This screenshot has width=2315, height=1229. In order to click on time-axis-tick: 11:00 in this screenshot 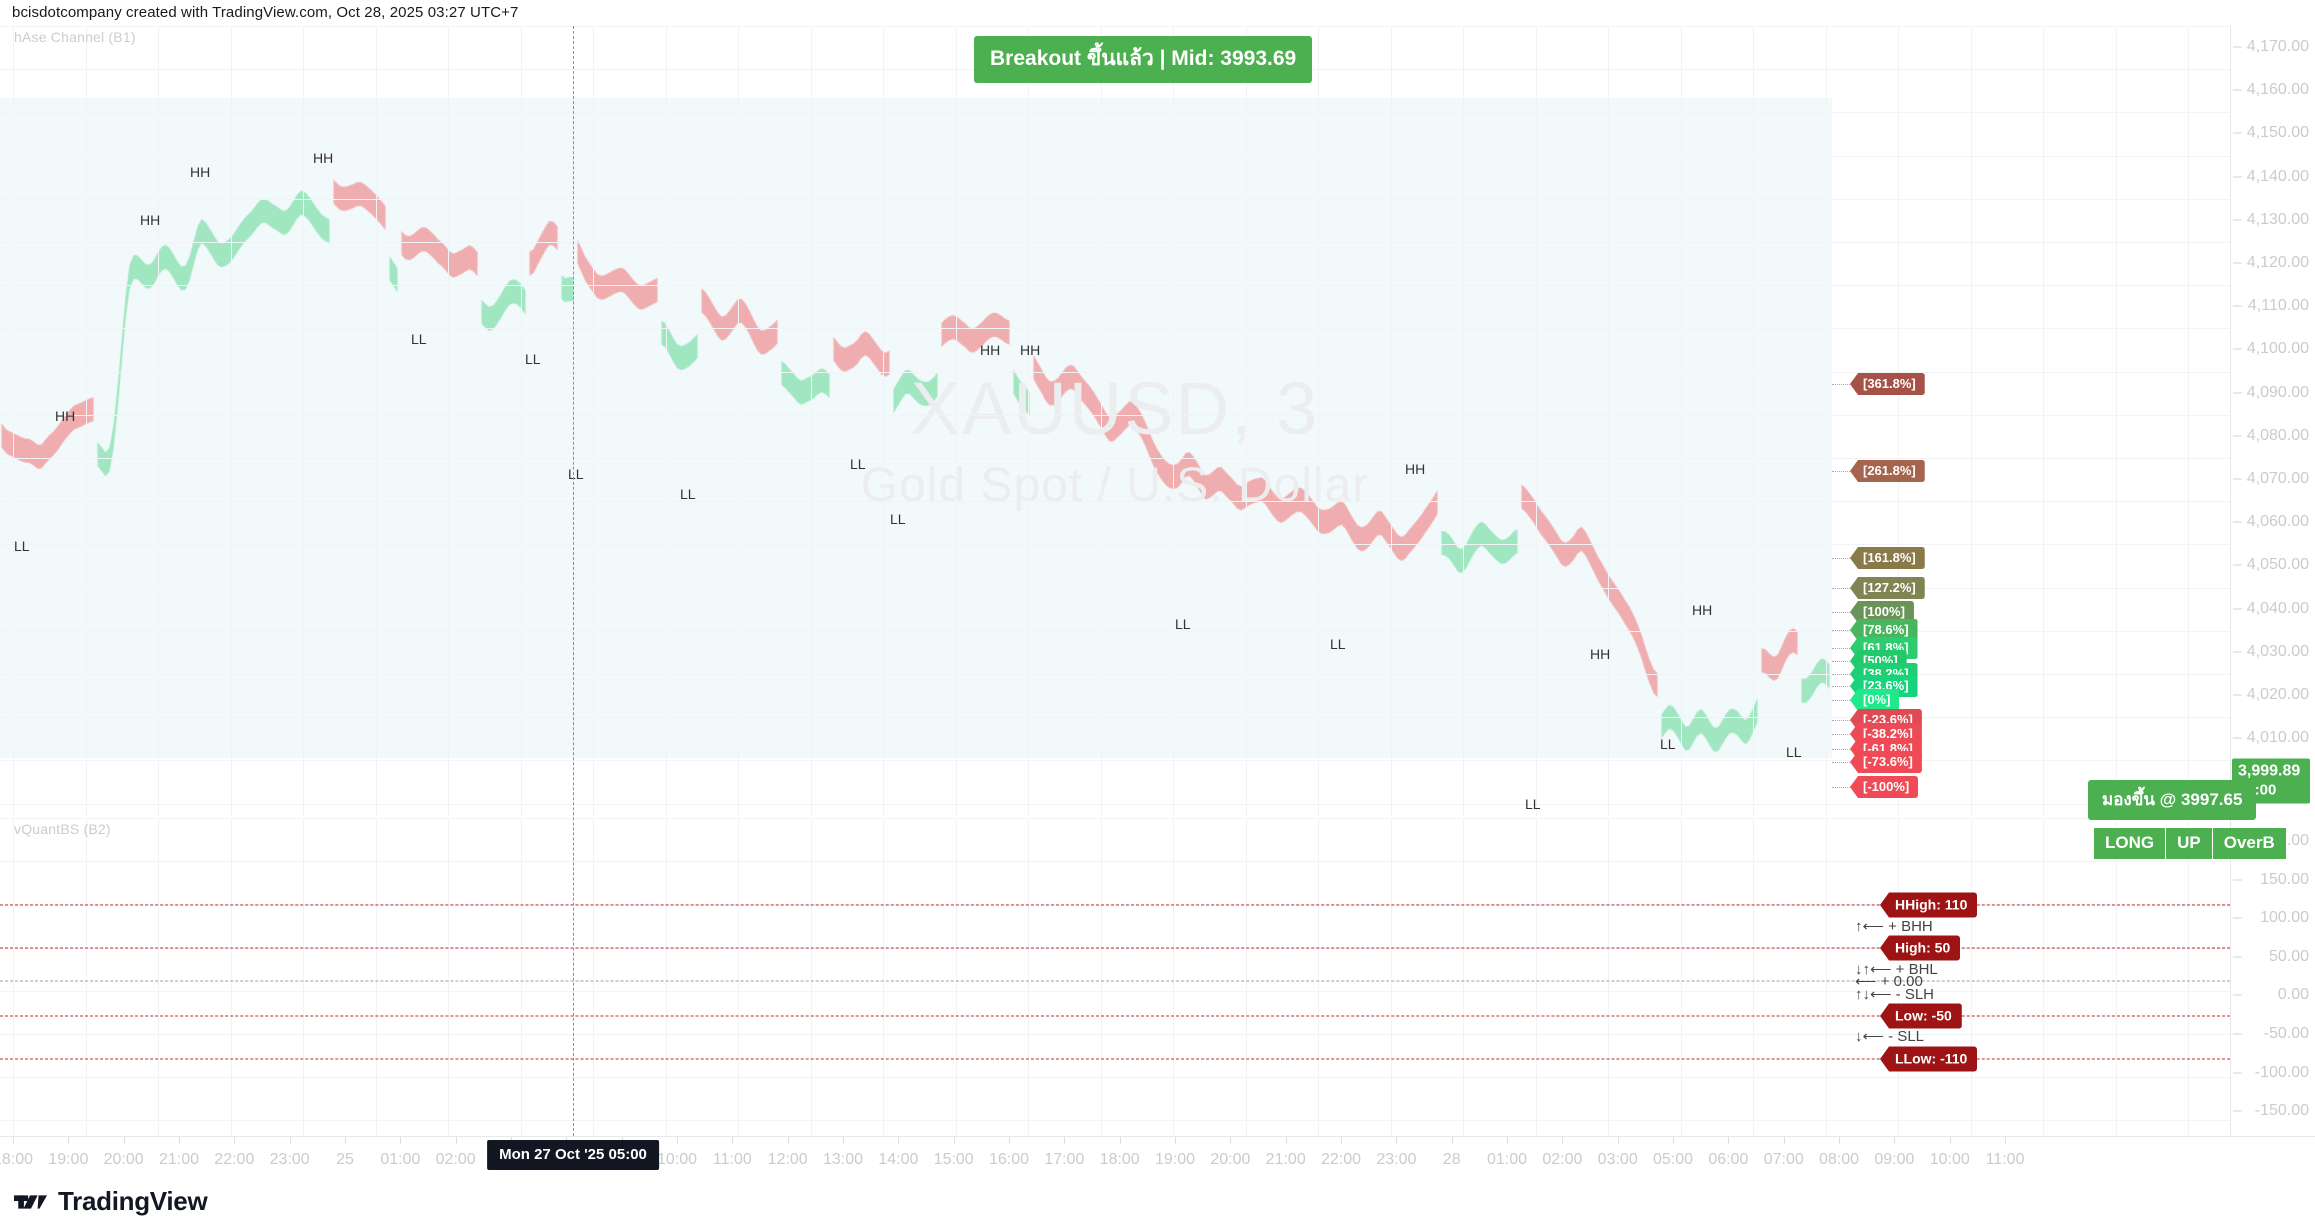, I will do `click(732, 1159)`.